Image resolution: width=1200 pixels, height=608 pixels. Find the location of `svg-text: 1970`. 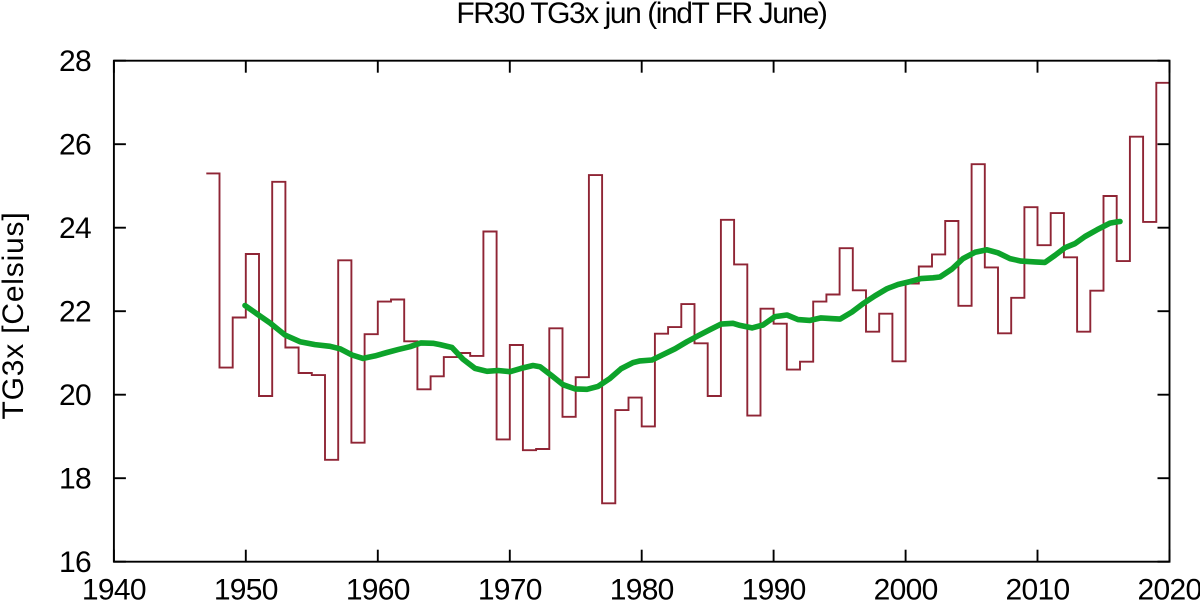

svg-text: 1970 is located at coordinates (510, 588).